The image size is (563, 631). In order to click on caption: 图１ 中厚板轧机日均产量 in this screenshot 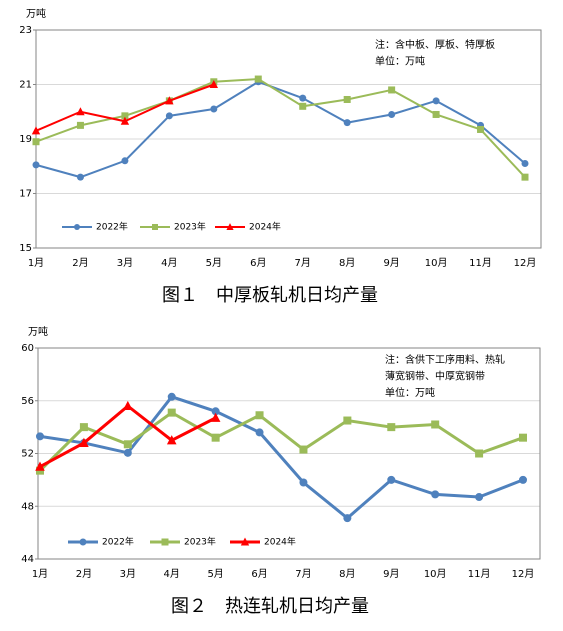, I will do `click(270, 295)`.